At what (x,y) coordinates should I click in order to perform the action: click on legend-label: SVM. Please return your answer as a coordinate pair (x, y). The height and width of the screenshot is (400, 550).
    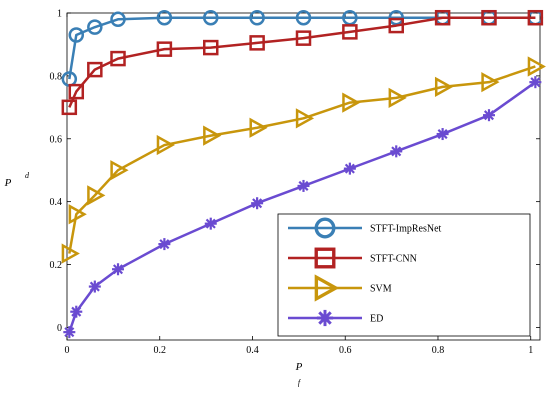
    Looking at the image, I should click on (381, 289).